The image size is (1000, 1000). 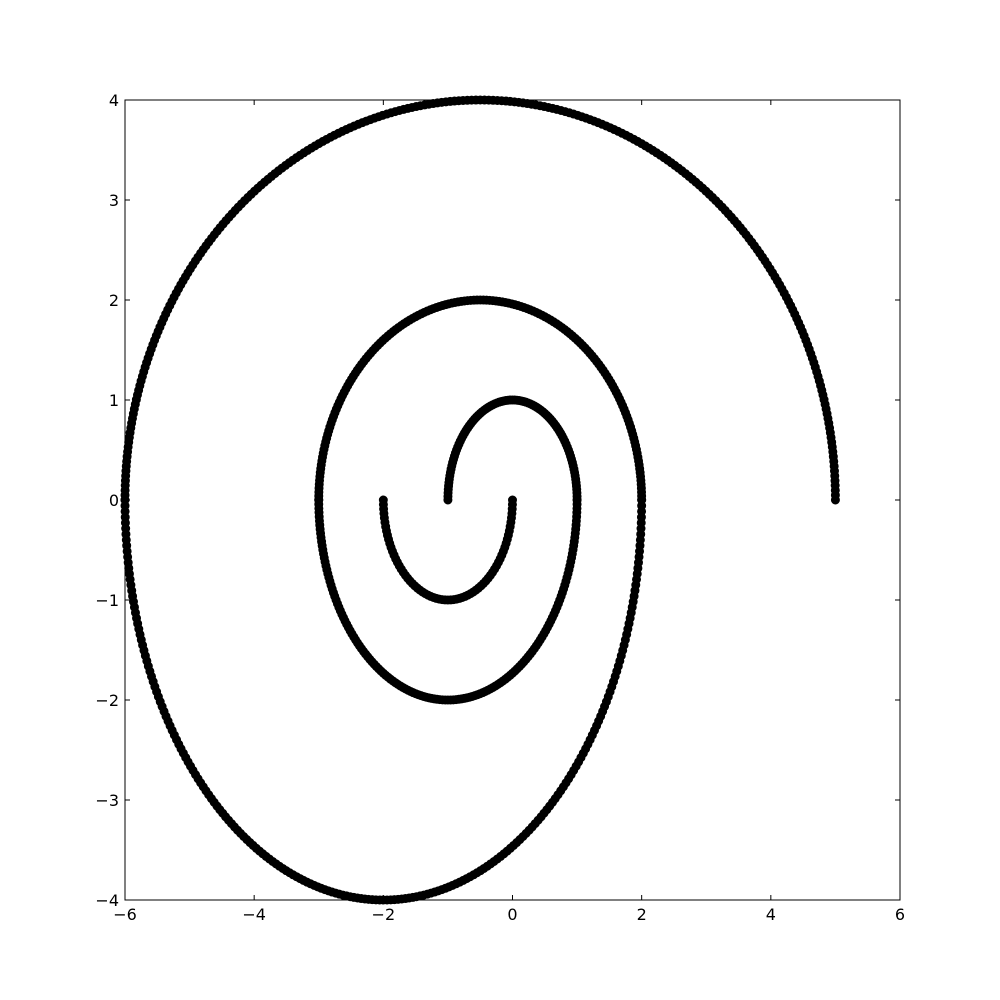 What do you see at coordinates (771, 914) in the screenshot?
I see `x-tick-label: 4` at bounding box center [771, 914].